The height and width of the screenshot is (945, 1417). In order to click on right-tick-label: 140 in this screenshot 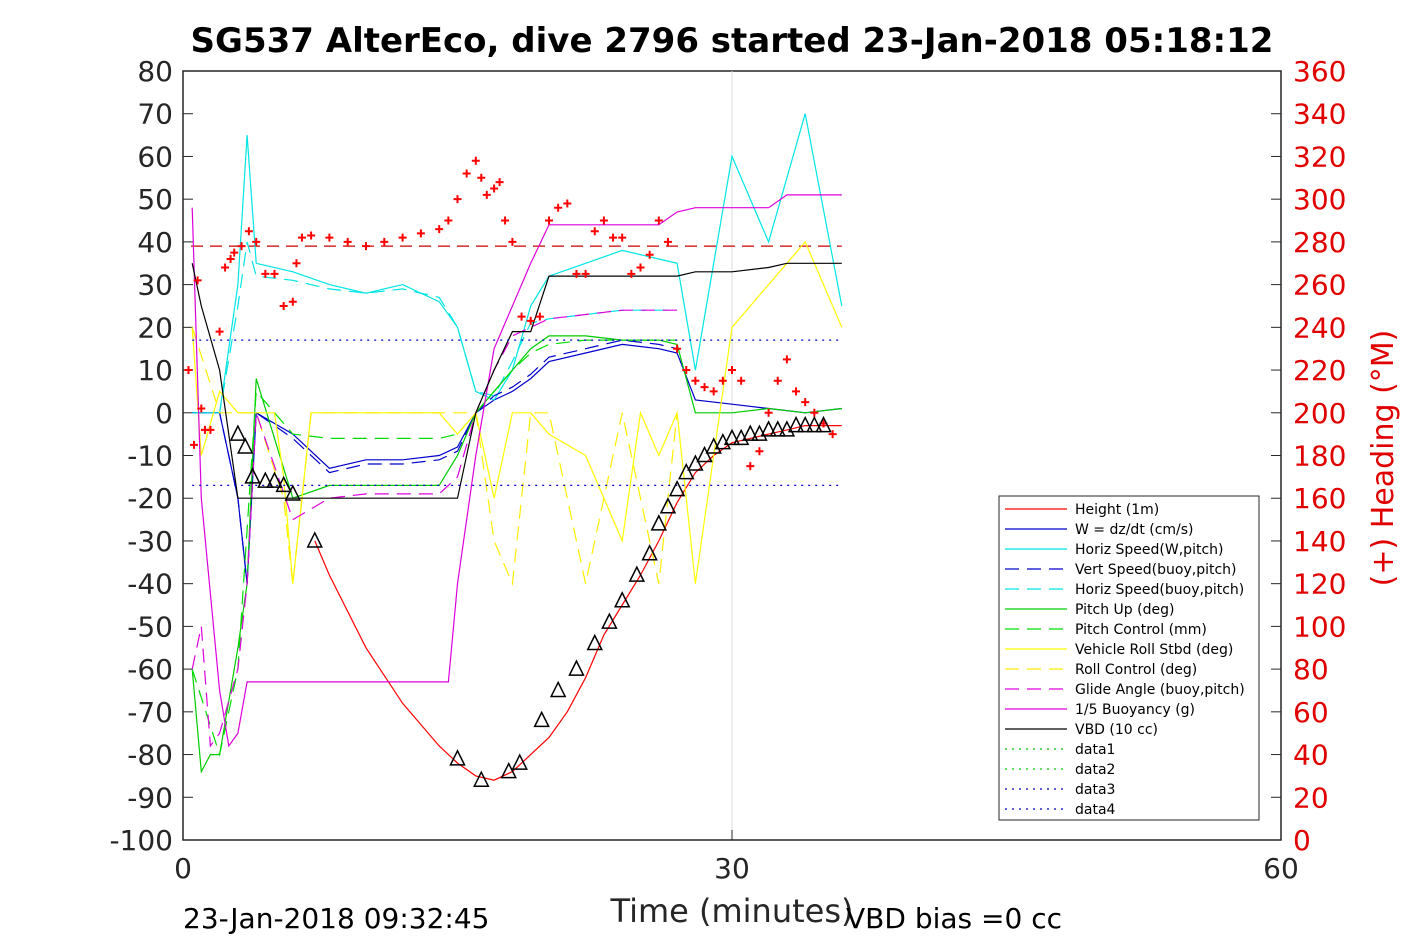, I will do `click(1319, 541)`.